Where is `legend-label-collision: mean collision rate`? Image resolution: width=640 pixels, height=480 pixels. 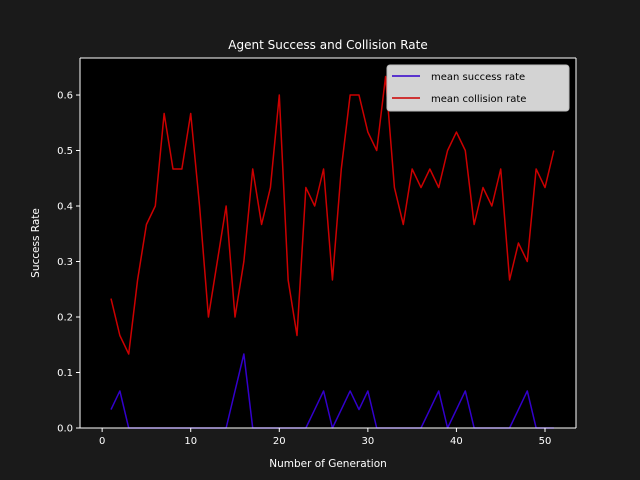
legend-label-collision: mean collision rate is located at coordinates (478, 99).